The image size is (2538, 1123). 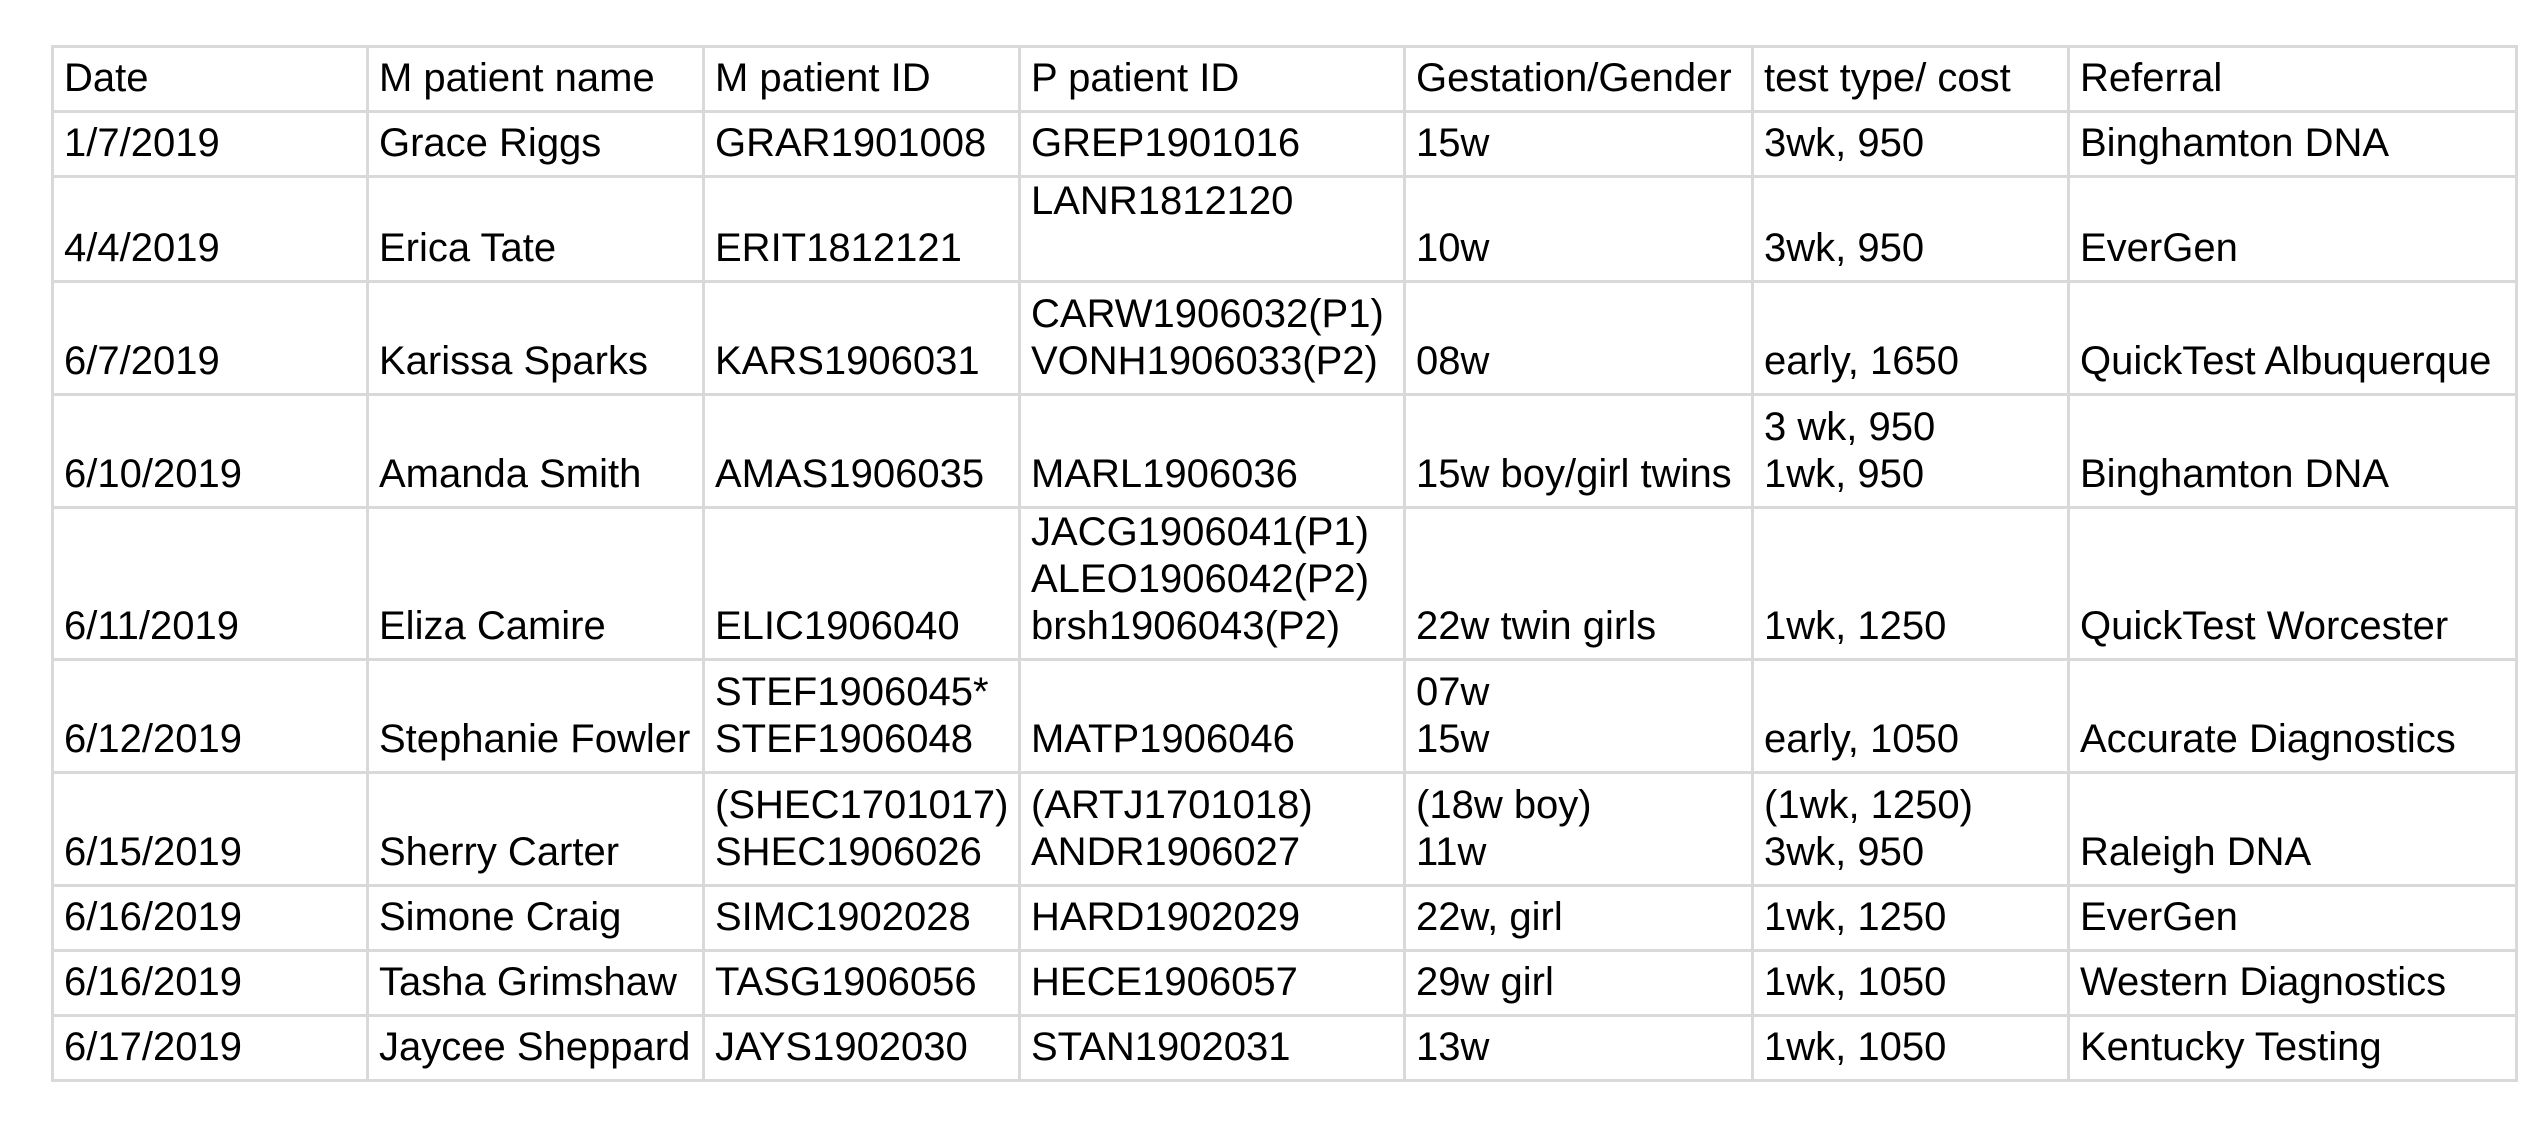 I want to click on cell-m-patient-id: KARS1906031, so click(x=861, y=338).